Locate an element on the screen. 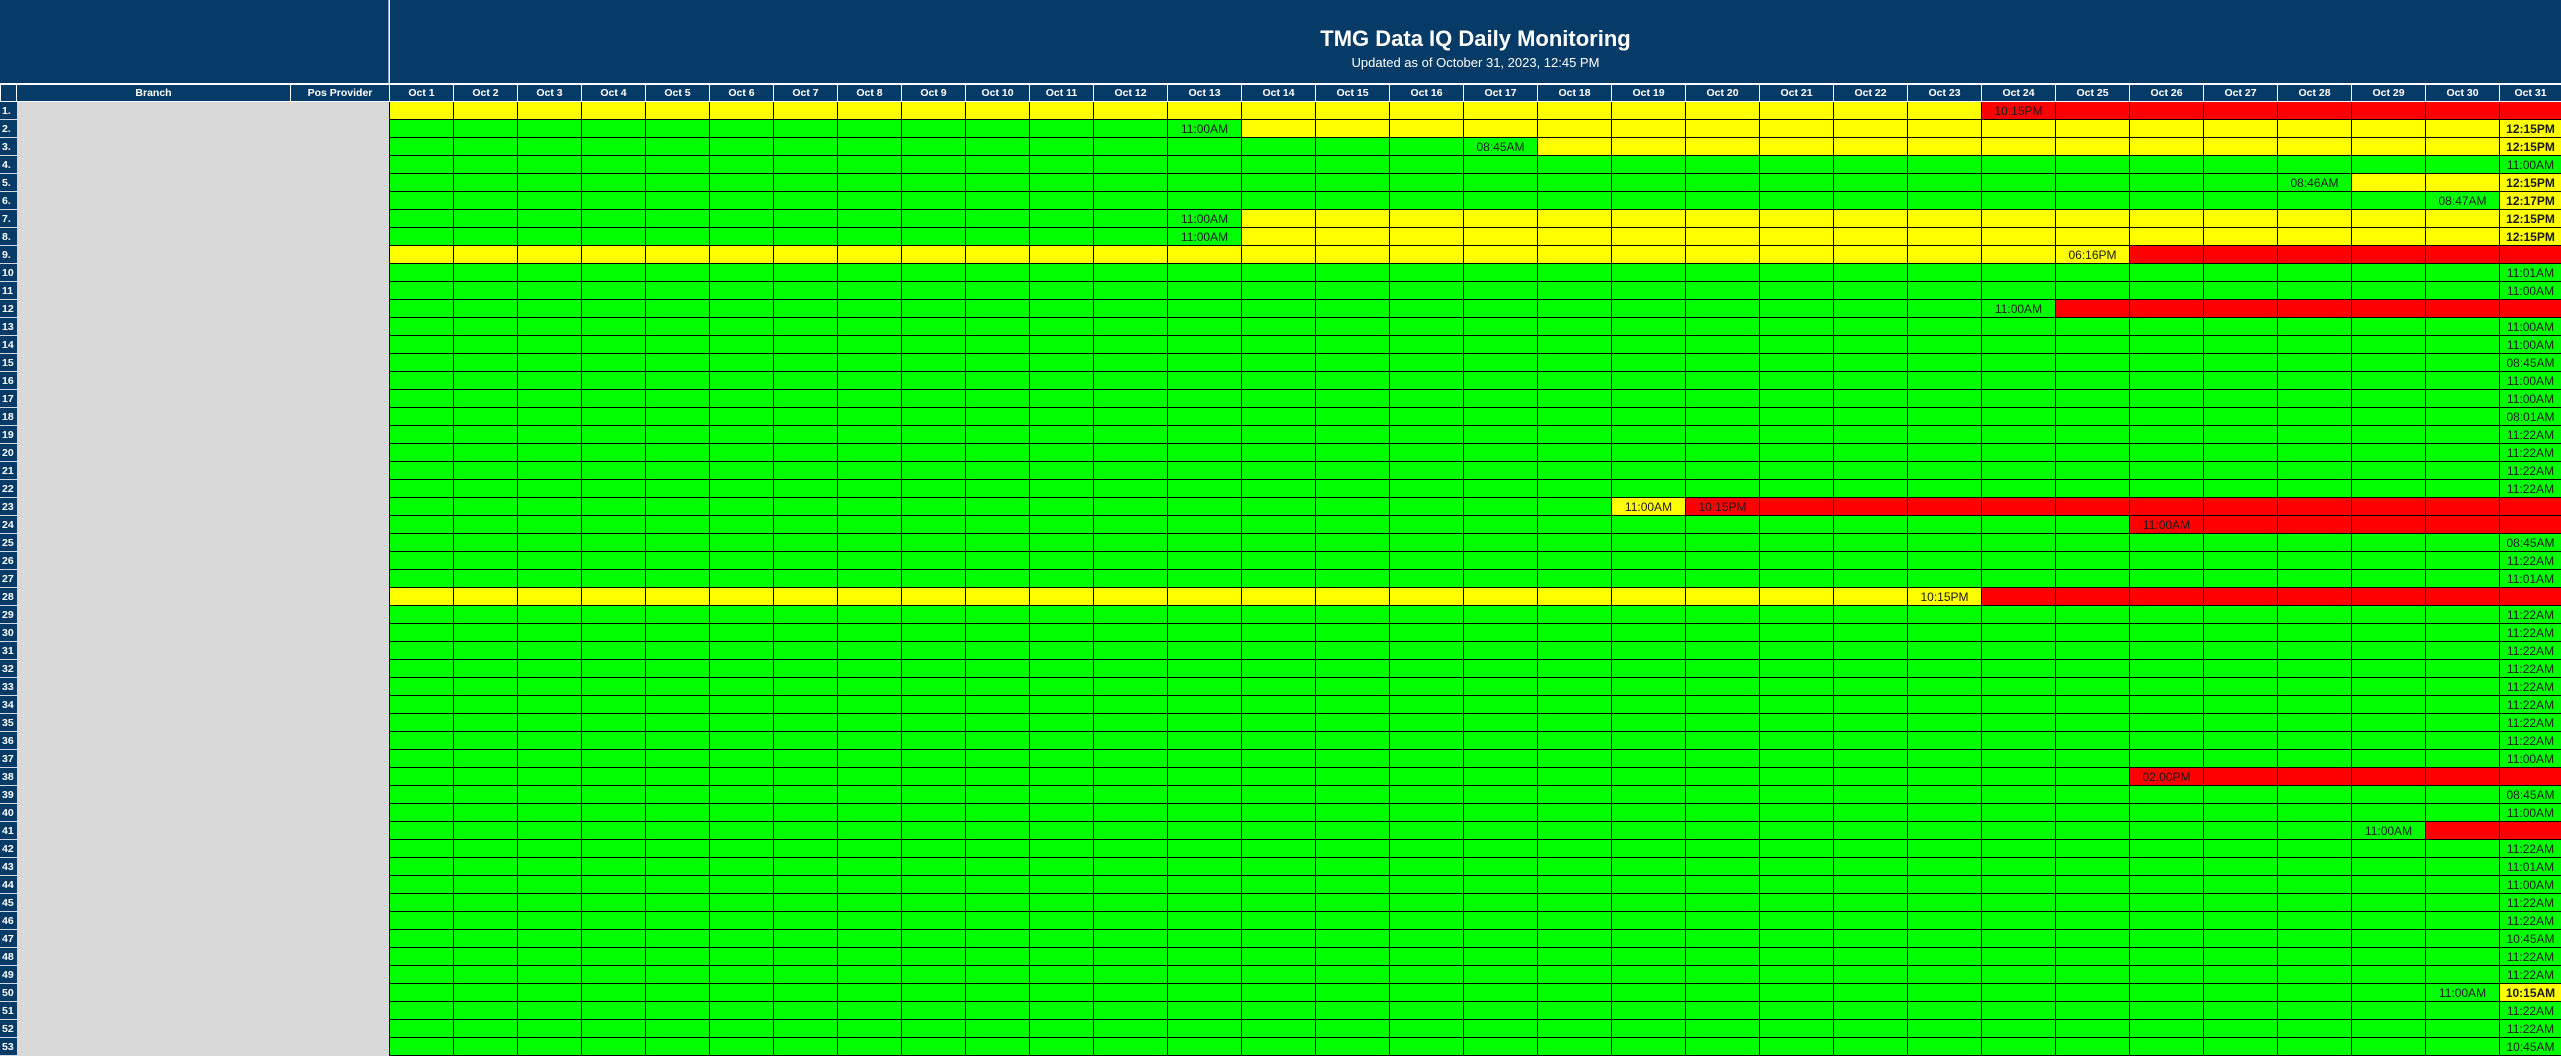 This screenshot has width=2561, height=1057. status-cell: 10:15PM is located at coordinates (2018, 110).